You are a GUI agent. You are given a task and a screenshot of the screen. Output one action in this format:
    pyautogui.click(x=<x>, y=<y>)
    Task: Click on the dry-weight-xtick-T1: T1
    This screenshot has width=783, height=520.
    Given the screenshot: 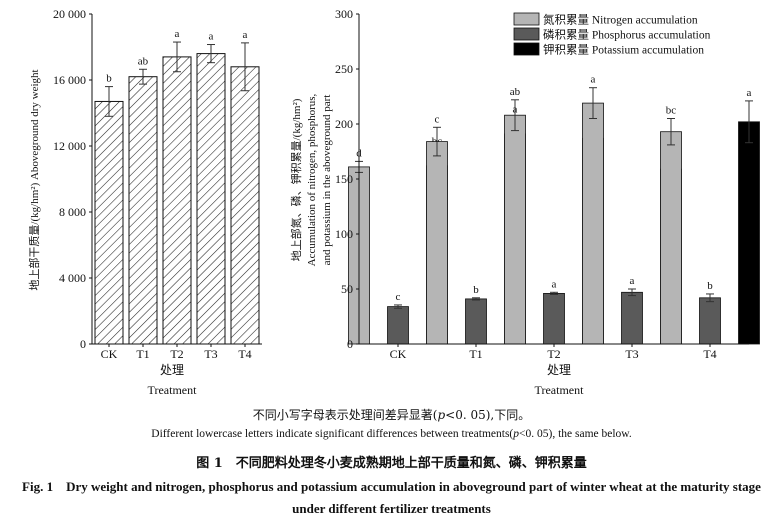 What is the action you would take?
    pyautogui.click(x=142, y=354)
    